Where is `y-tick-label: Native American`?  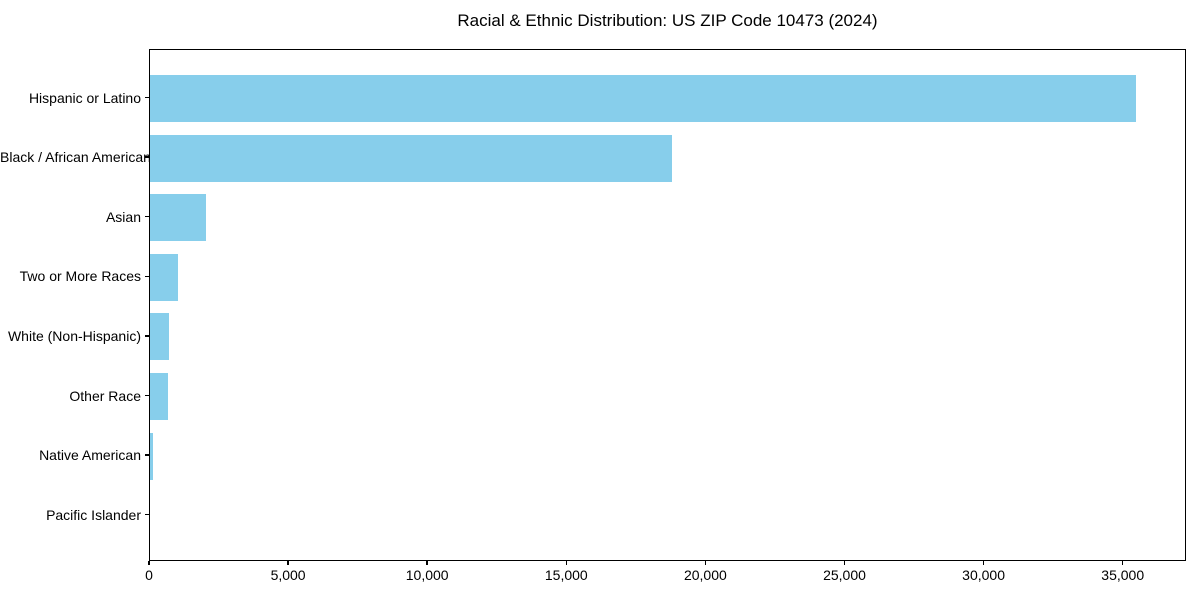 y-tick-label: Native American is located at coordinates (90, 455).